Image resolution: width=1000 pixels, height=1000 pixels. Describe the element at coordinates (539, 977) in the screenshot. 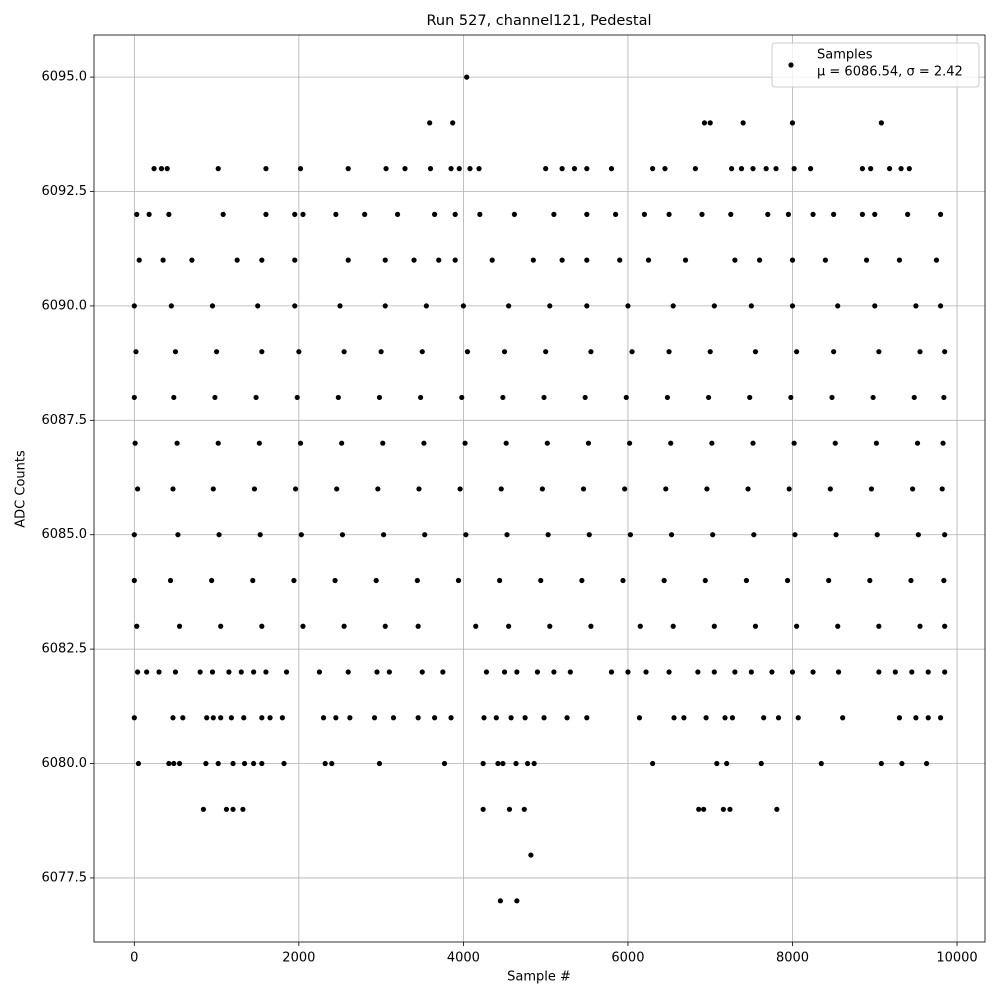

I see `x-axis-label: Sample #` at that location.